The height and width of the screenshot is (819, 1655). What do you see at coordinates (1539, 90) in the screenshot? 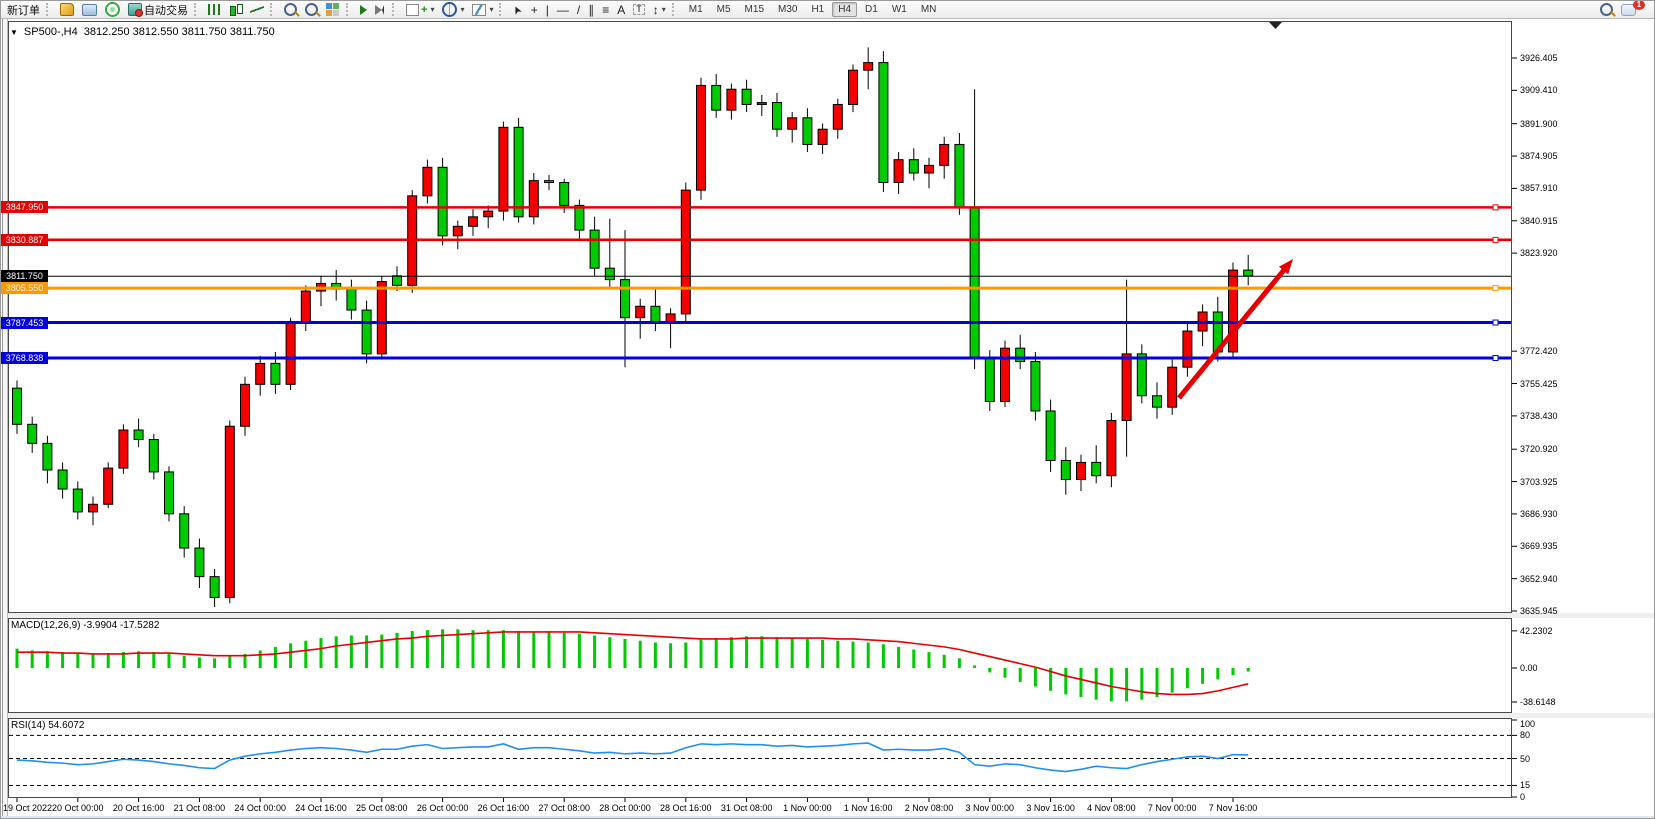
I see `price-tick: 3909.410` at bounding box center [1539, 90].